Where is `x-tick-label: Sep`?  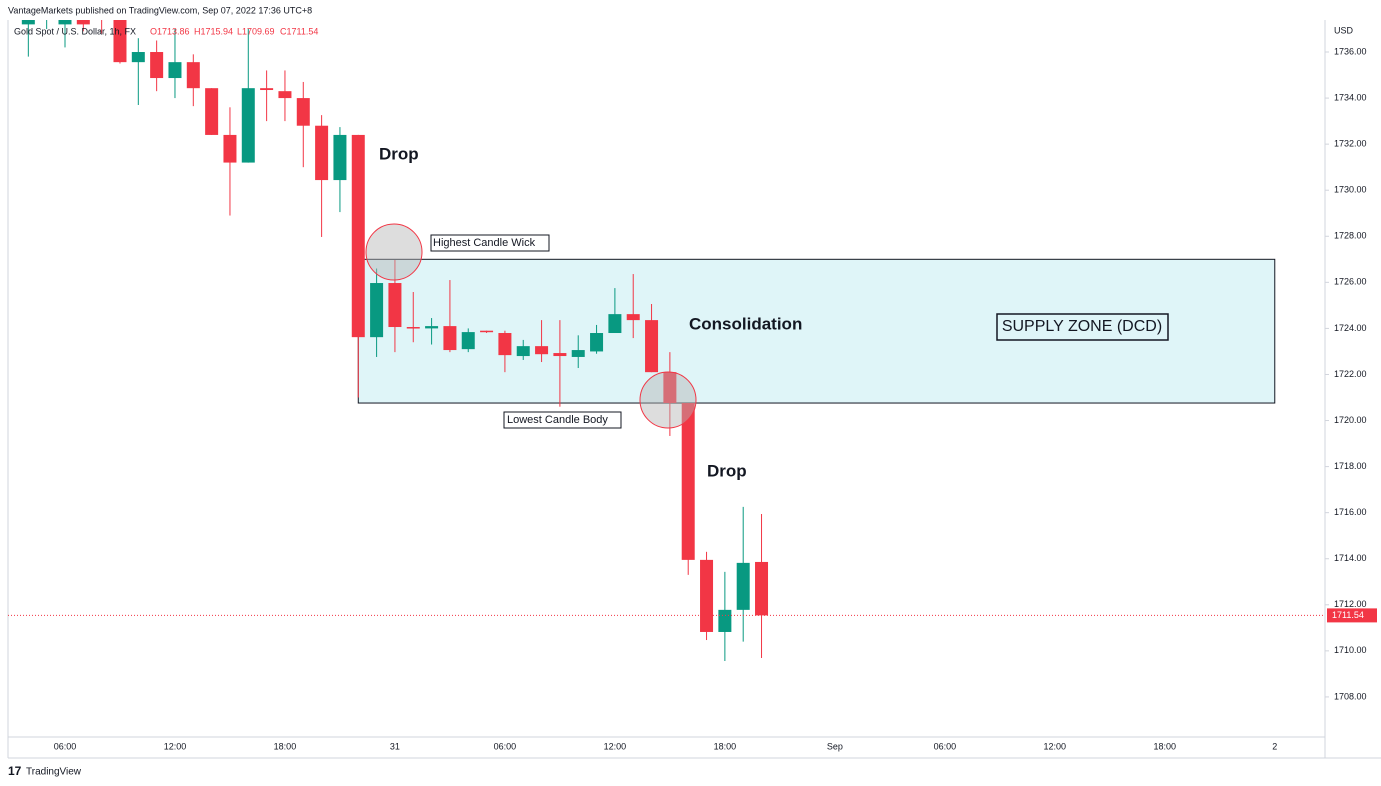
x-tick-label: Sep is located at coordinates (835, 746).